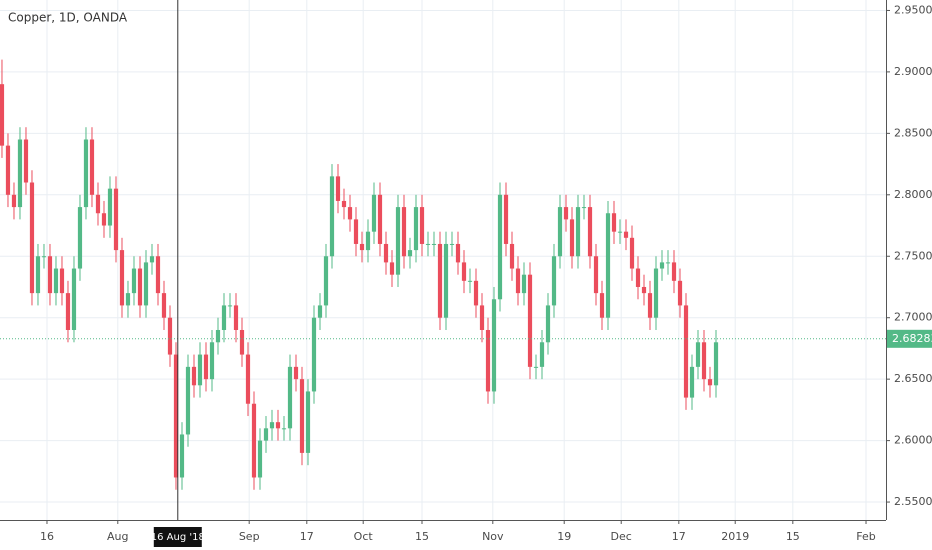 This screenshot has width=932, height=550. I want to click on crosshair-tag, so click(177, 537).